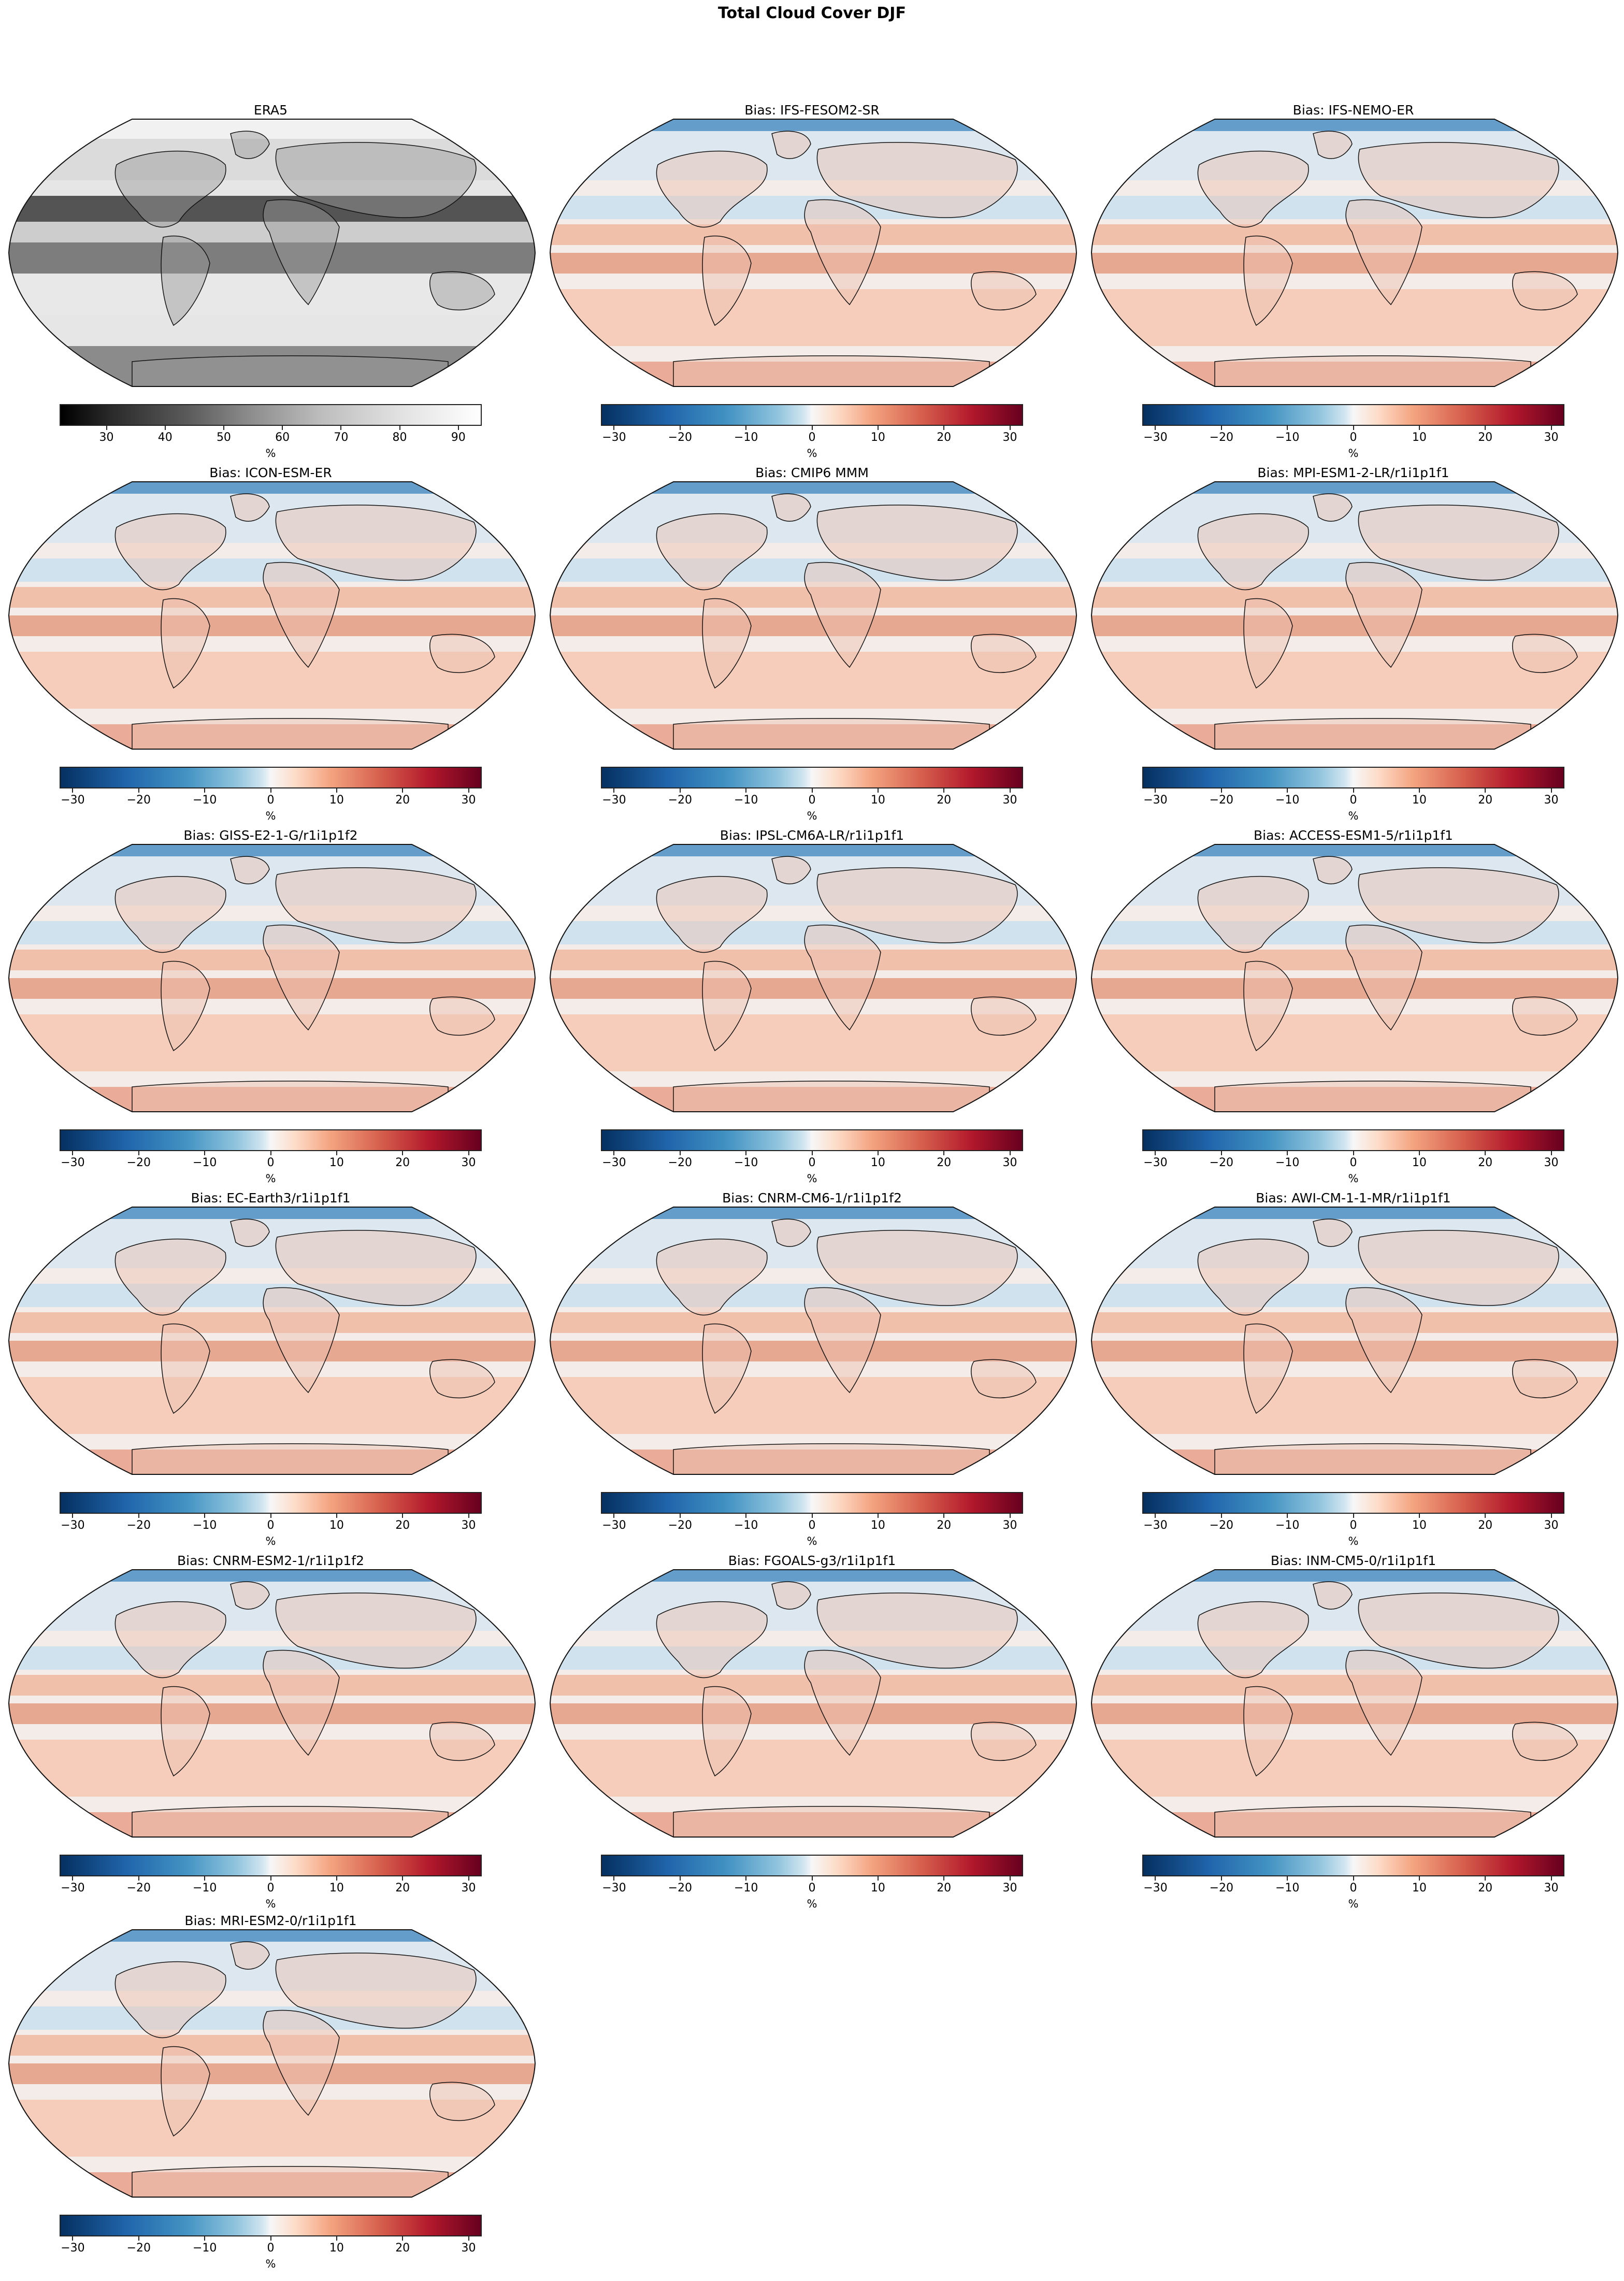  What do you see at coordinates (812, 284) in the screenshot?
I see `map-panel: Bias: IFS-FESOM2-SR −30 −20 −10 0 10 20 30%` at bounding box center [812, 284].